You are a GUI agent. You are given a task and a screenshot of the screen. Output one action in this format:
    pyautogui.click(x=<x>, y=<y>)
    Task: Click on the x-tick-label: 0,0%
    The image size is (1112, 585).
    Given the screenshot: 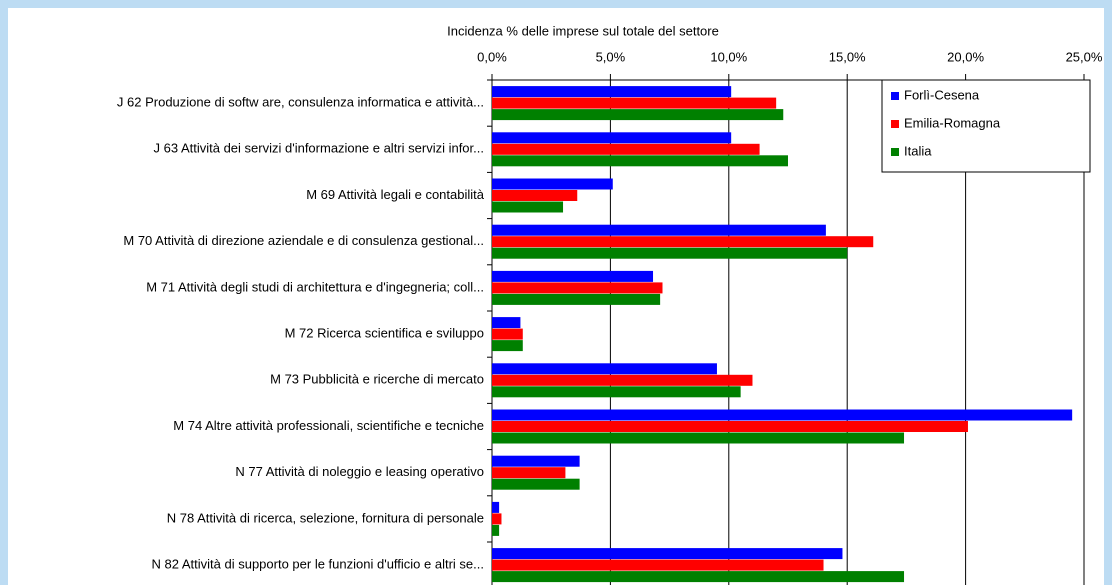 What is the action you would take?
    pyautogui.click(x=492, y=56)
    